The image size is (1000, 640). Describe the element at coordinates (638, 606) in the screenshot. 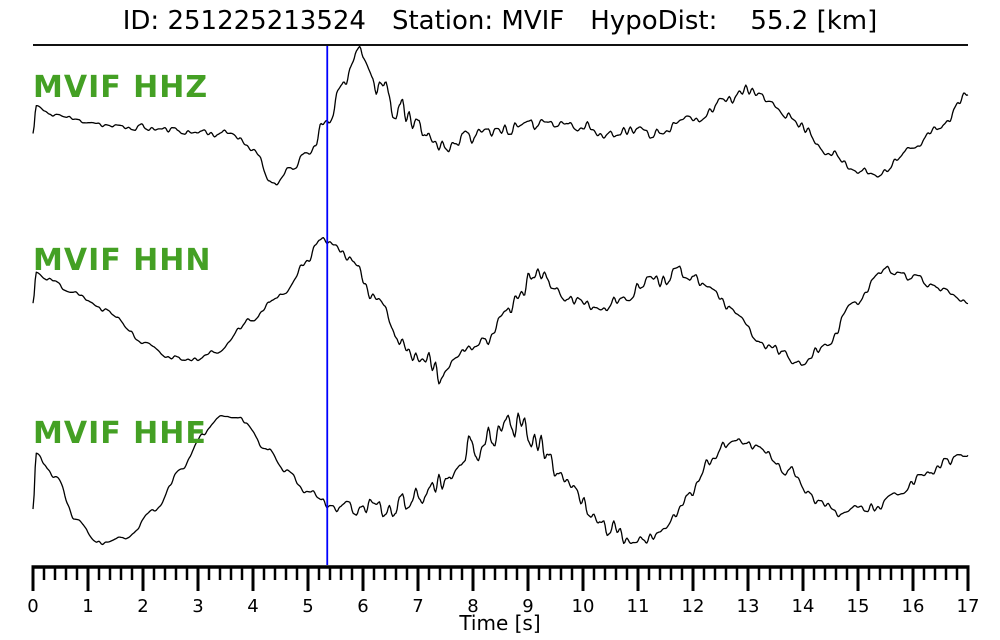

I see `x-tick-label-11: 11` at that location.